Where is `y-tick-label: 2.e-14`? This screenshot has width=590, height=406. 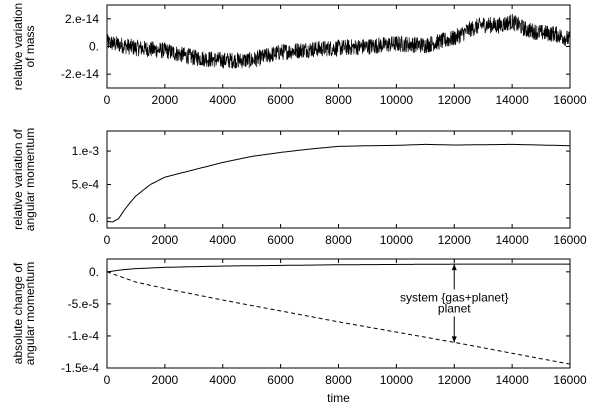 y-tick-label: 2.e-14 is located at coordinates (82, 19).